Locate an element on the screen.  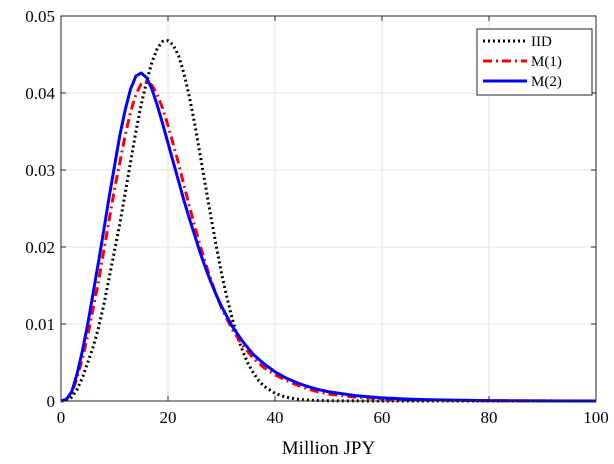
y-tick-label: 0.04 is located at coordinates (40, 93).